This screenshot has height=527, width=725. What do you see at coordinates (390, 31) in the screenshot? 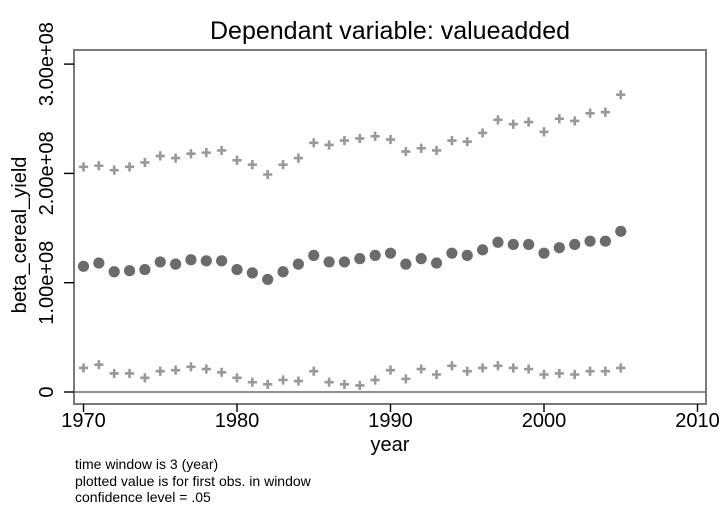
I see `chart-title: Dependant variable: valueadded` at bounding box center [390, 31].